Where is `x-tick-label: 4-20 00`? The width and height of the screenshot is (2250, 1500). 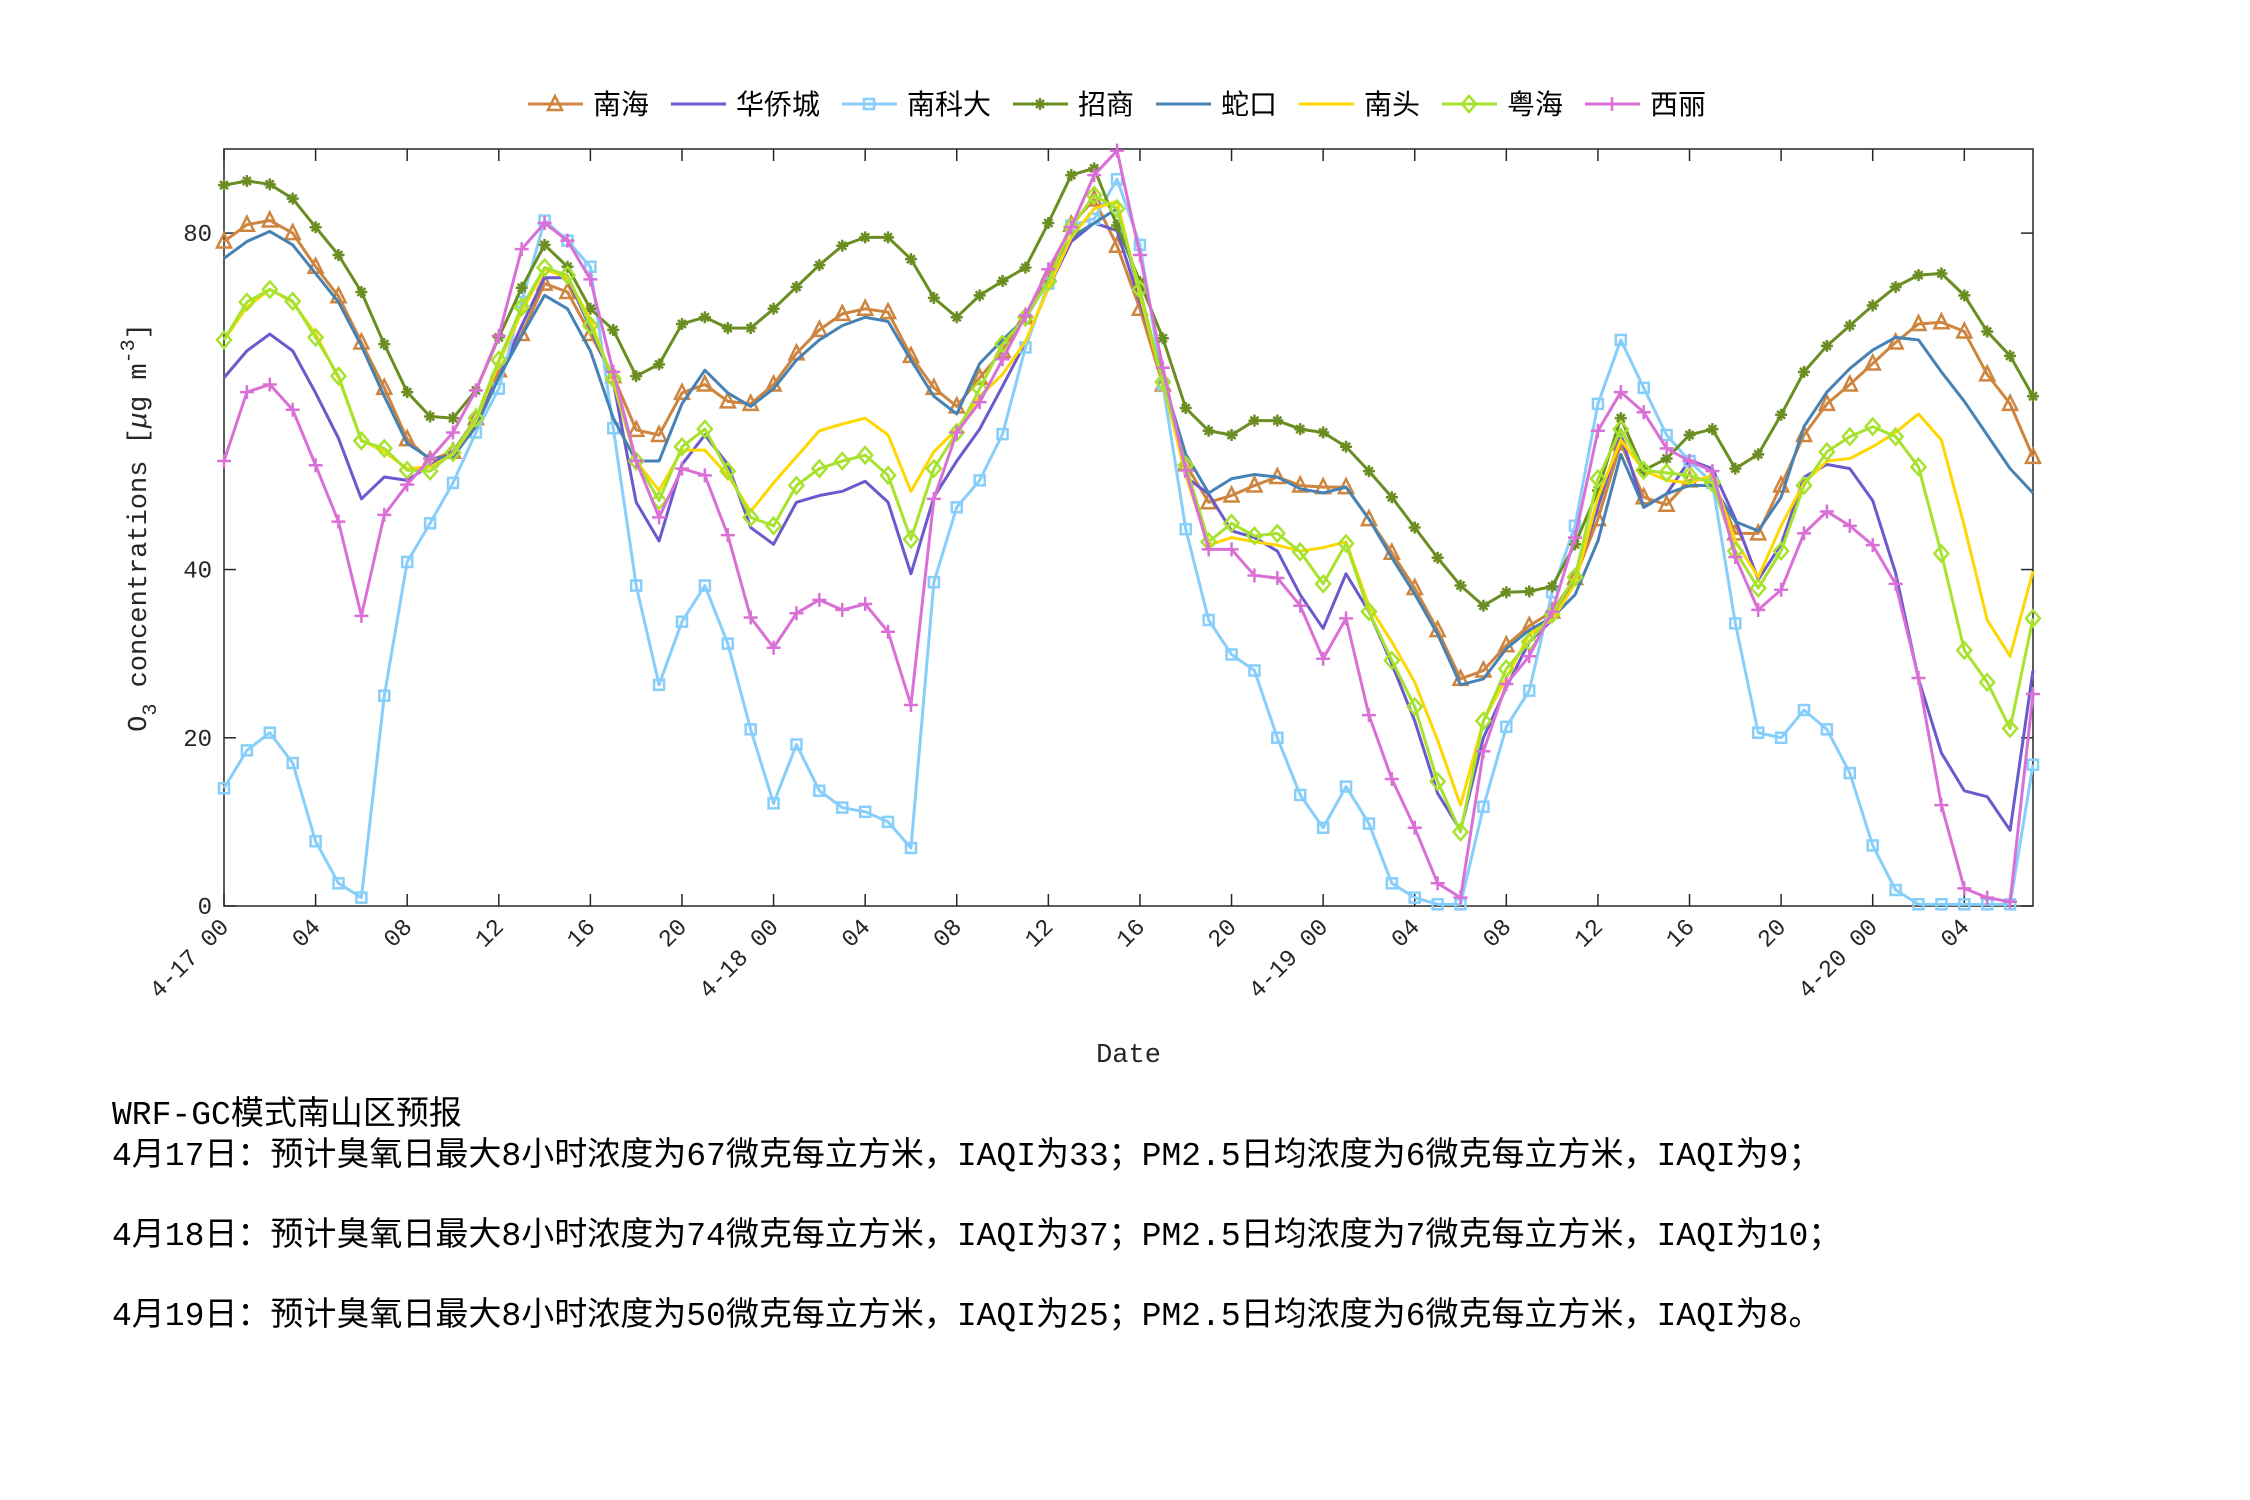
x-tick-label: 4-20 00 is located at coordinates (1839, 960).